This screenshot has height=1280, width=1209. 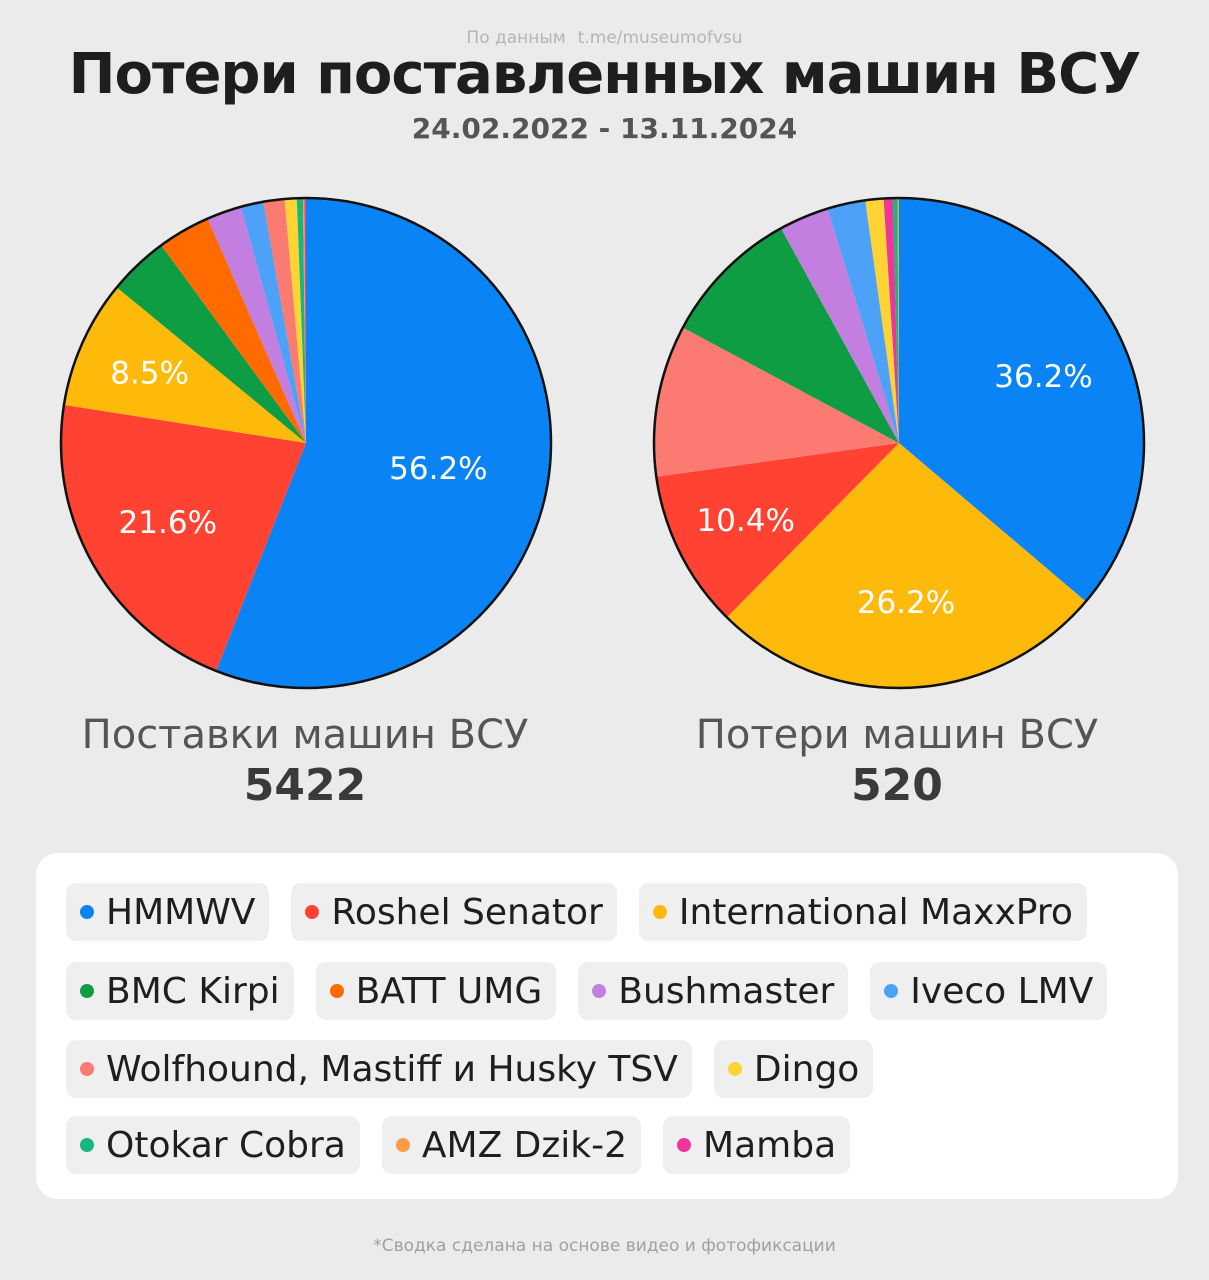 What do you see at coordinates (168, 523) in the screenshot?
I see `slice-label: 21.6%` at bounding box center [168, 523].